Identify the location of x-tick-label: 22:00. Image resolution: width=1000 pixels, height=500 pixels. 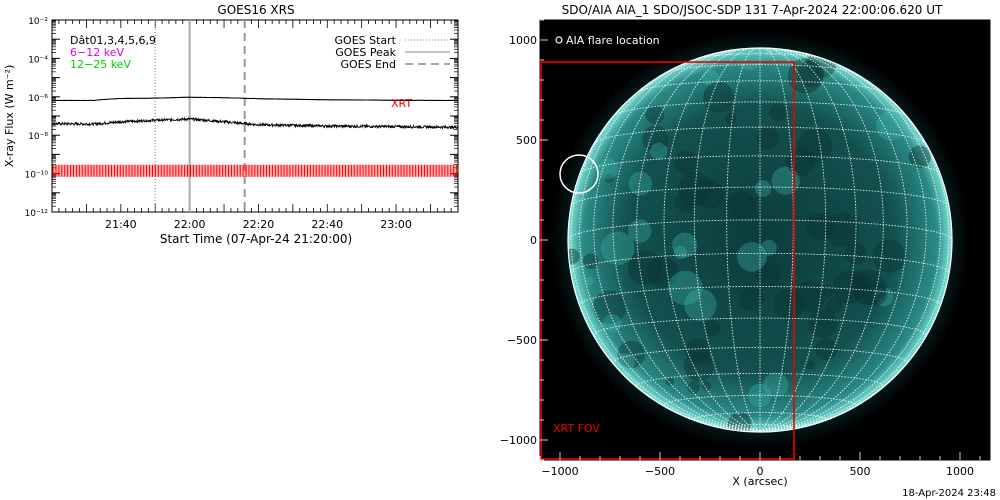
(190, 224).